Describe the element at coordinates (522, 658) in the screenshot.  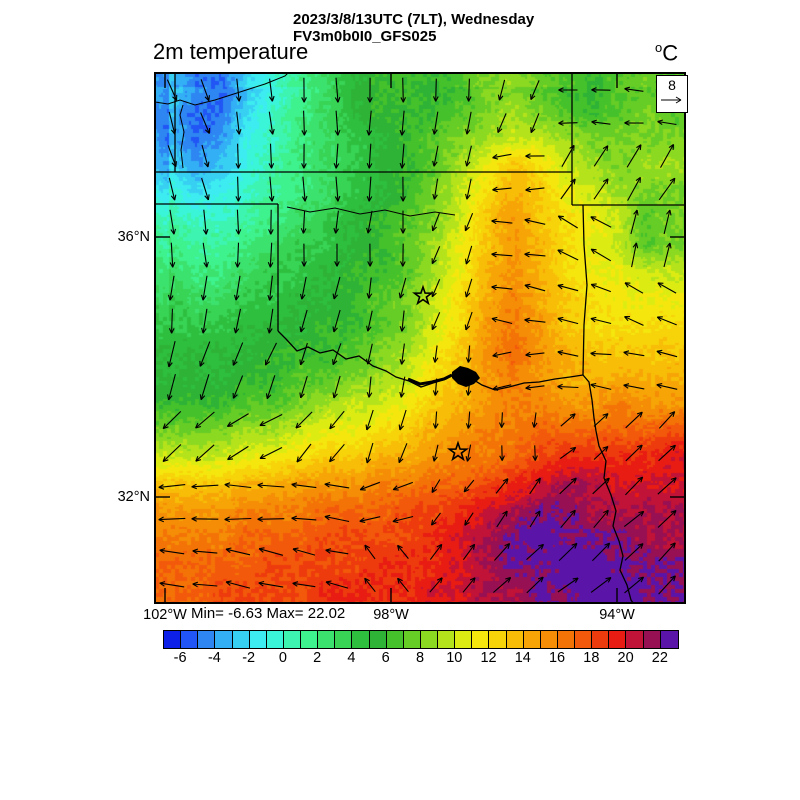
I see `colorbar-tick-label: 14` at that location.